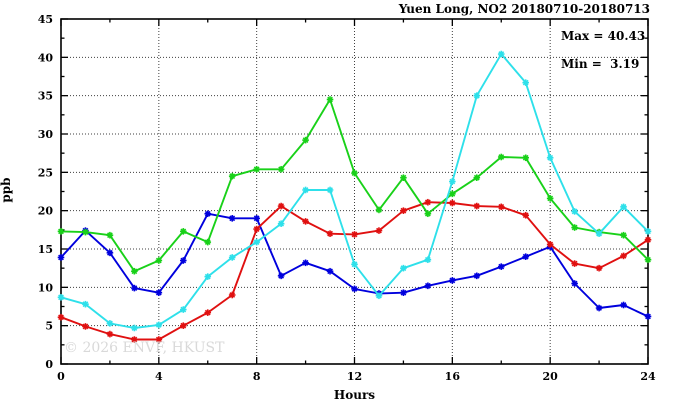  Describe the element at coordinates (61, 376) in the screenshot. I see `x-tick-label: 0` at that location.